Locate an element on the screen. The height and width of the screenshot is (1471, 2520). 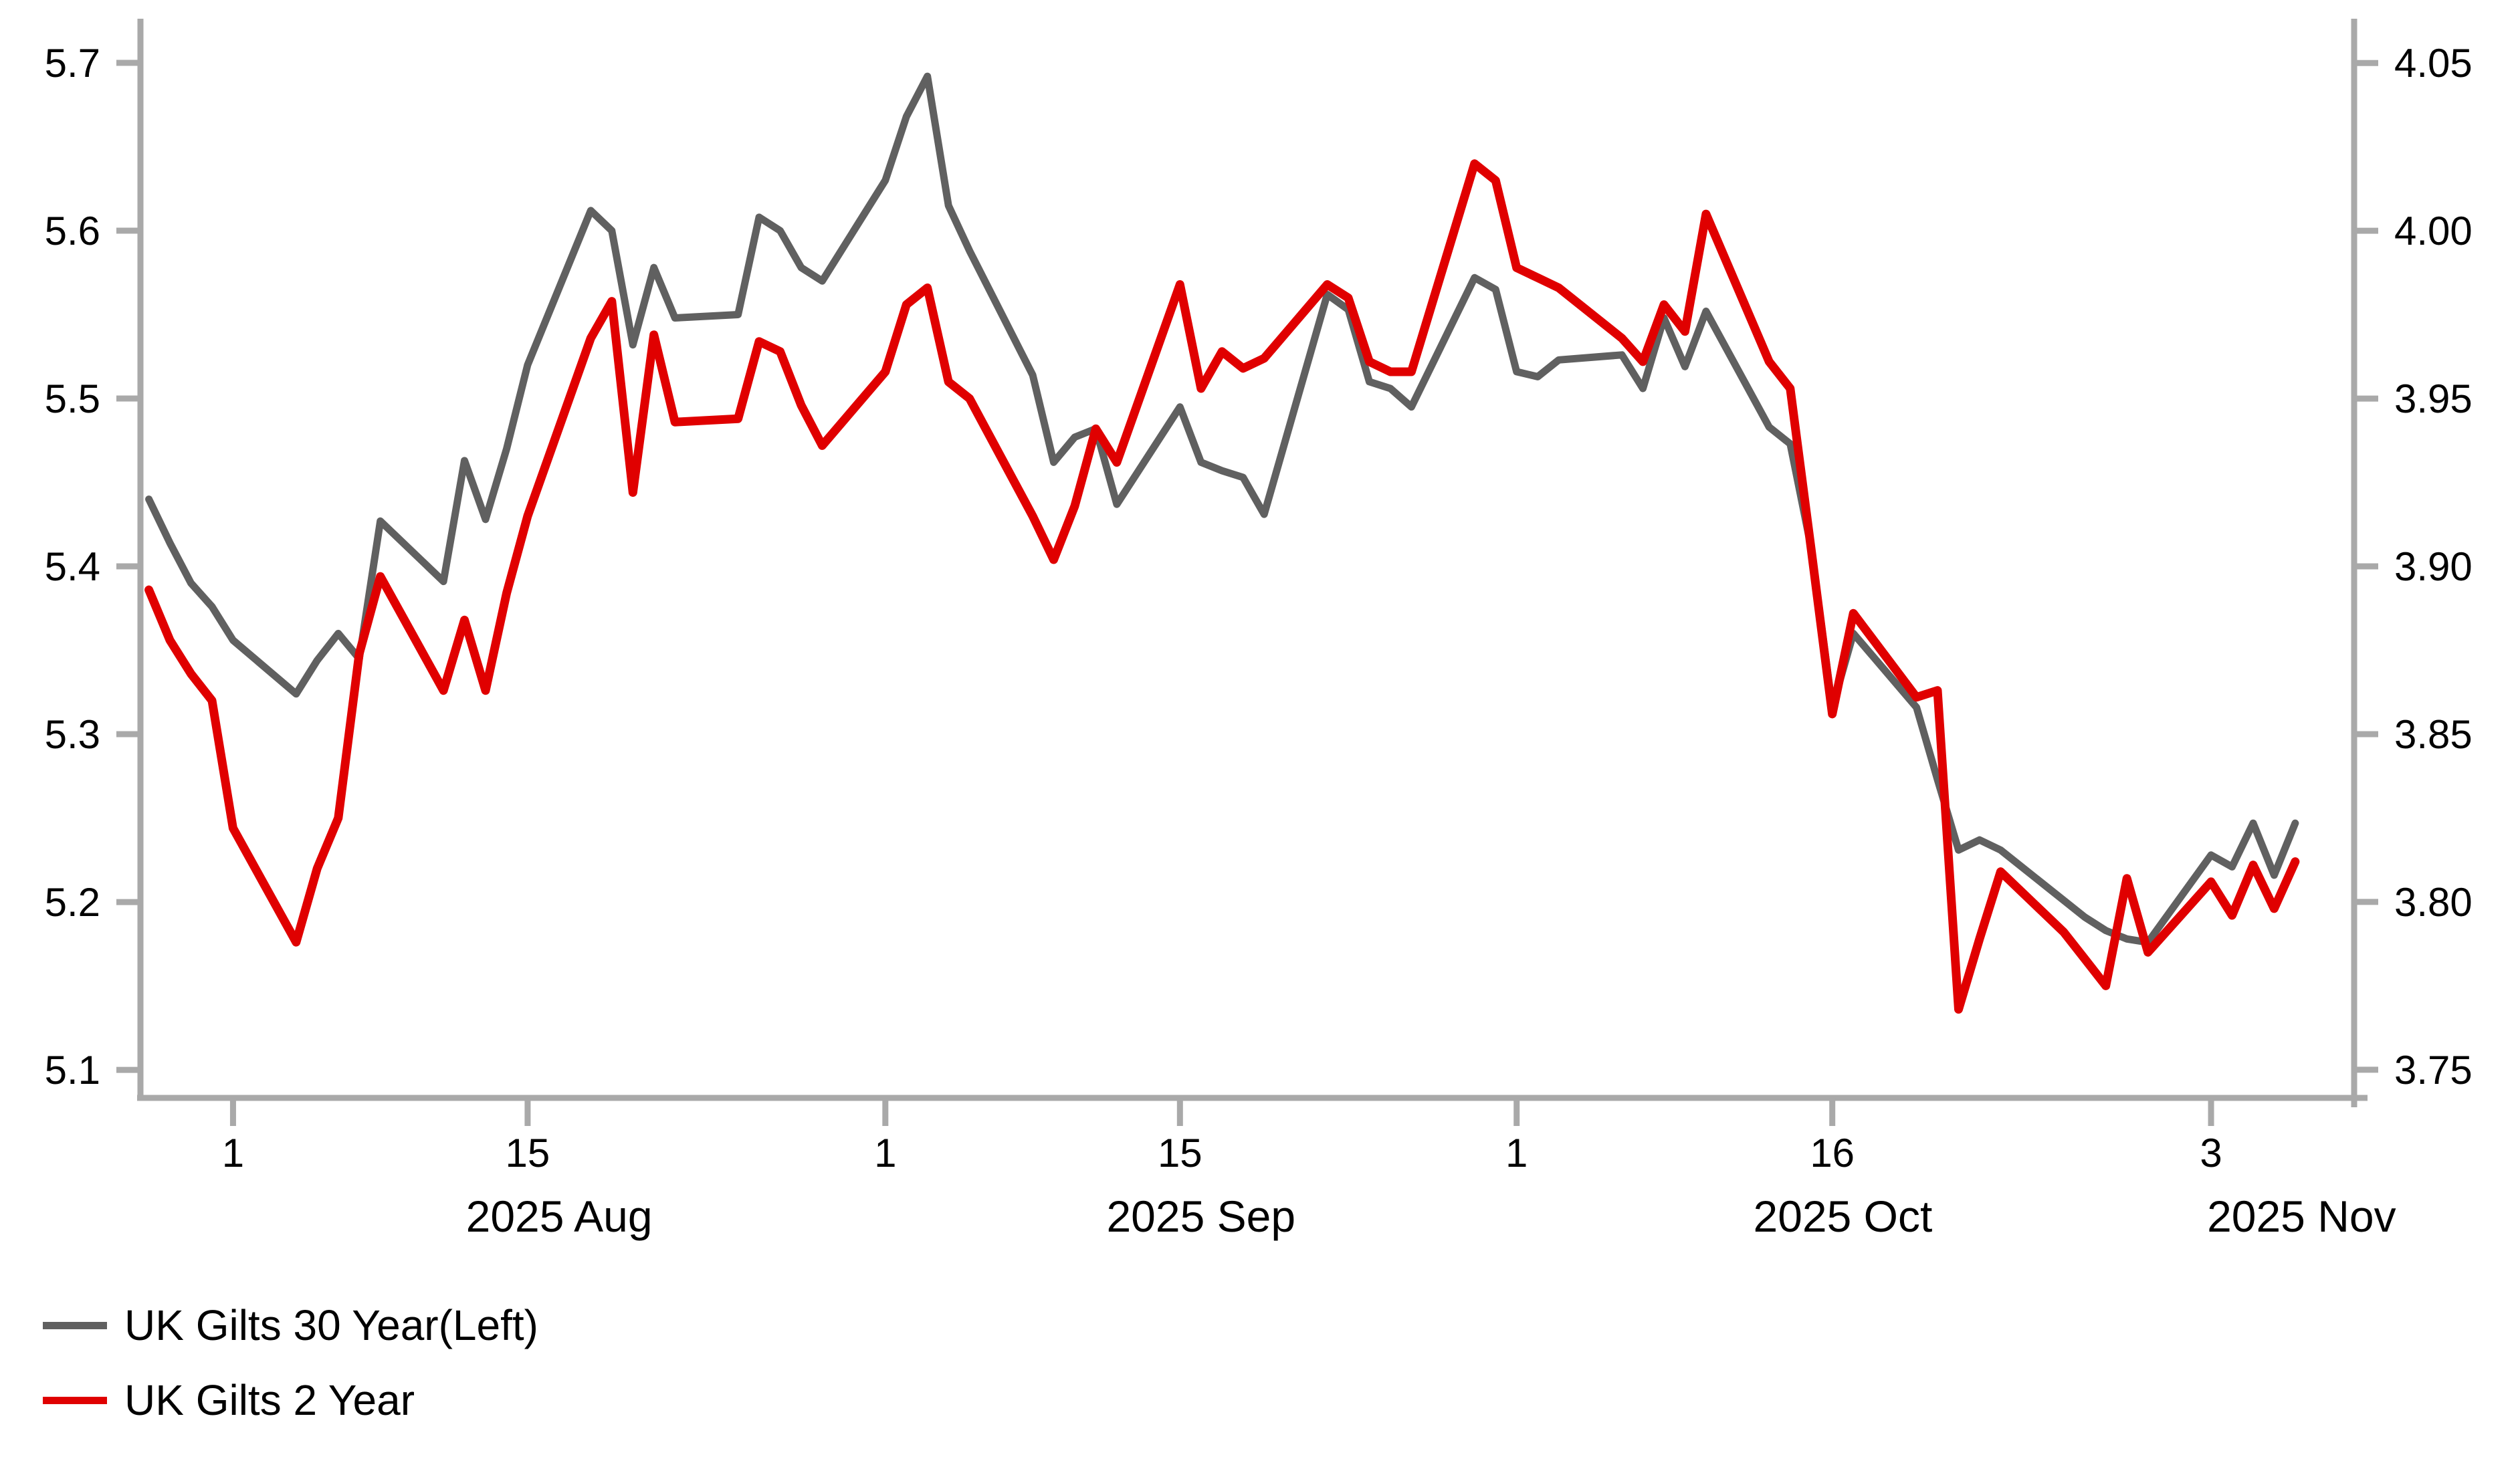
right-tick-label: 3.75 is located at coordinates (2433, 1070).